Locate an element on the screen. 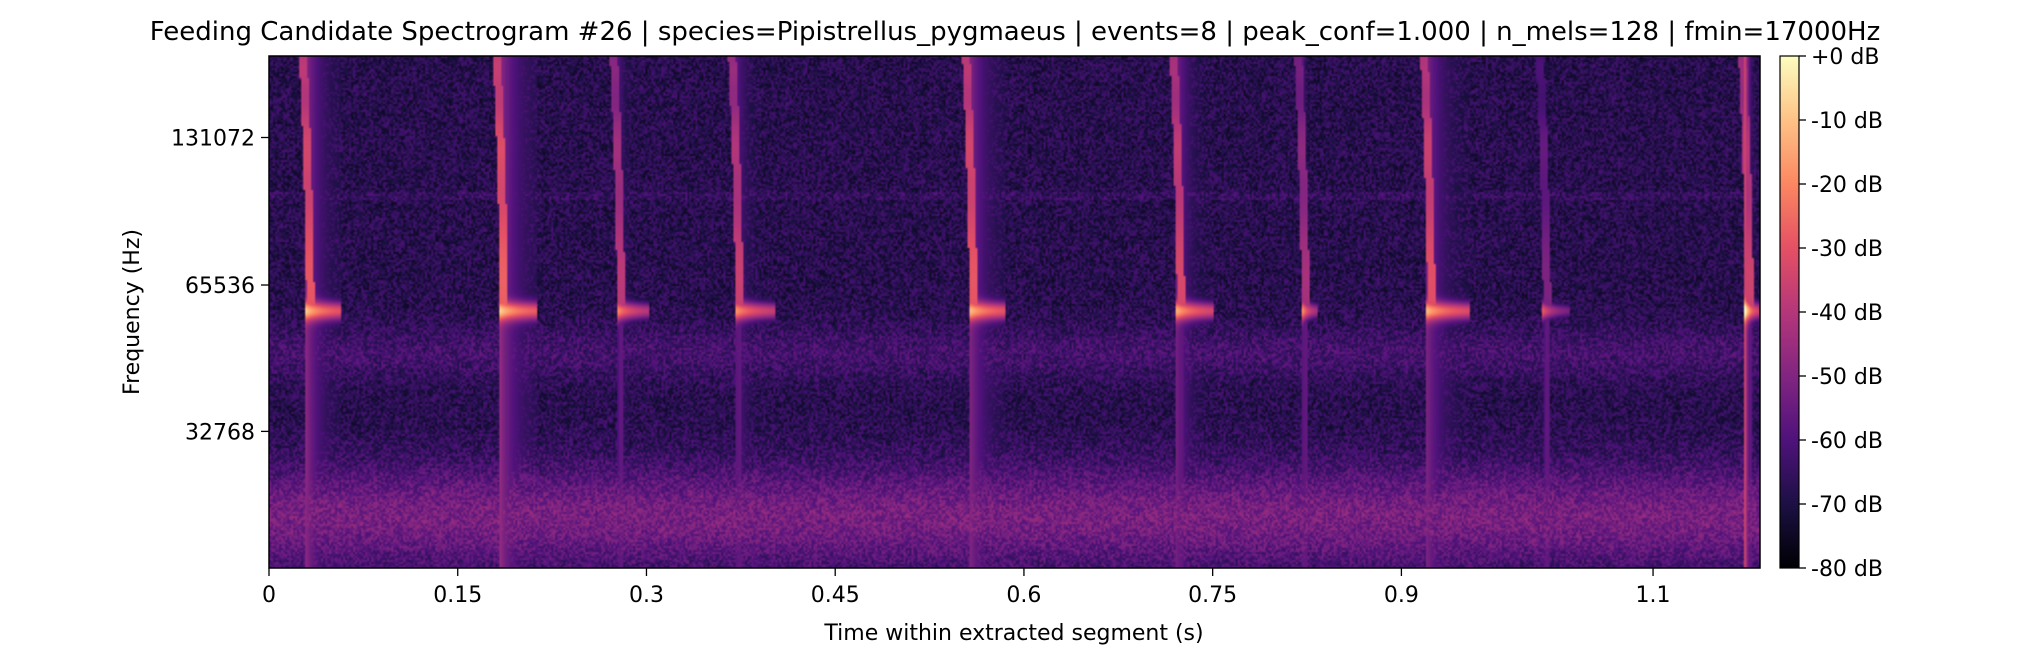  x-axis: 0 0.15 0.3 0.45 0.6 0.75 0.9 1.1 is located at coordinates (966, 588).